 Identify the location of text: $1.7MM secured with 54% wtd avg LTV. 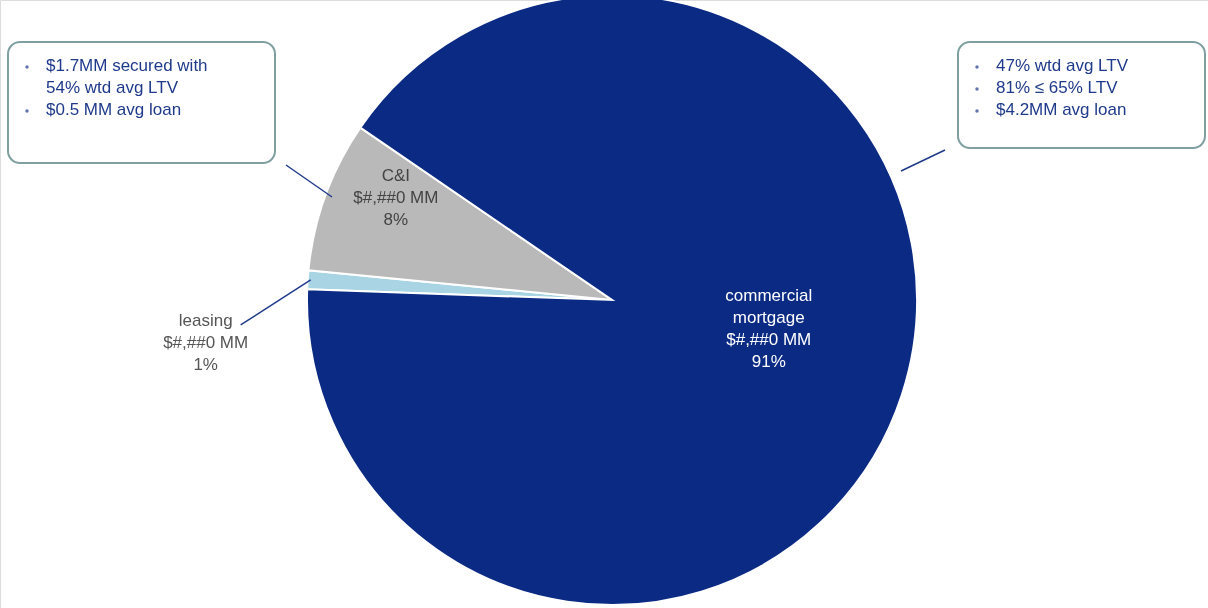
(127, 76).